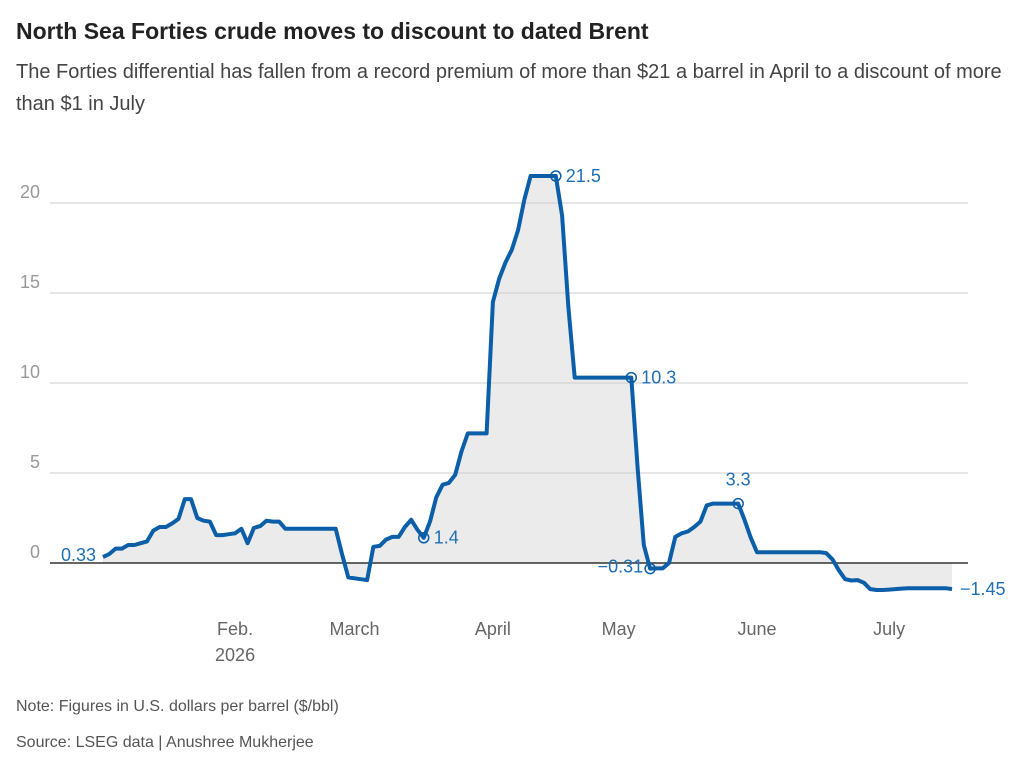 The height and width of the screenshot is (771, 1024). I want to click on data-label: 10.3, so click(658, 377).